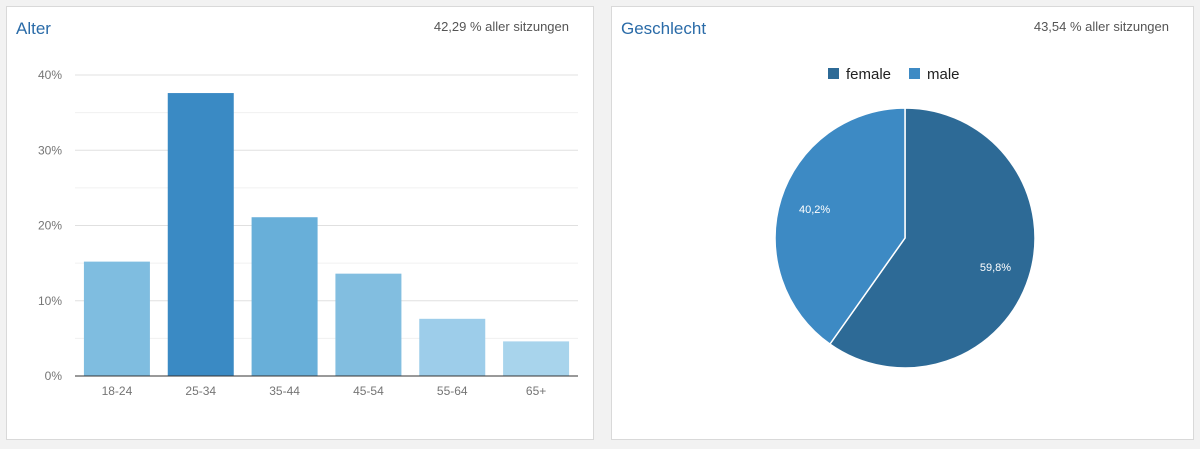 This screenshot has width=1200, height=449. Describe the element at coordinates (117, 391) in the screenshot. I see `x-tick-label: 18-24` at that location.